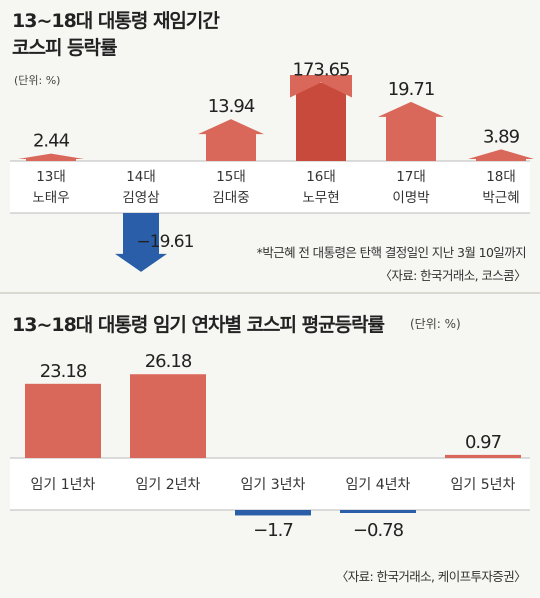 This screenshot has height=598, width=540. What do you see at coordinates (165, 242) in the screenshot?
I see `chart1-value-label: −19.61` at bounding box center [165, 242].